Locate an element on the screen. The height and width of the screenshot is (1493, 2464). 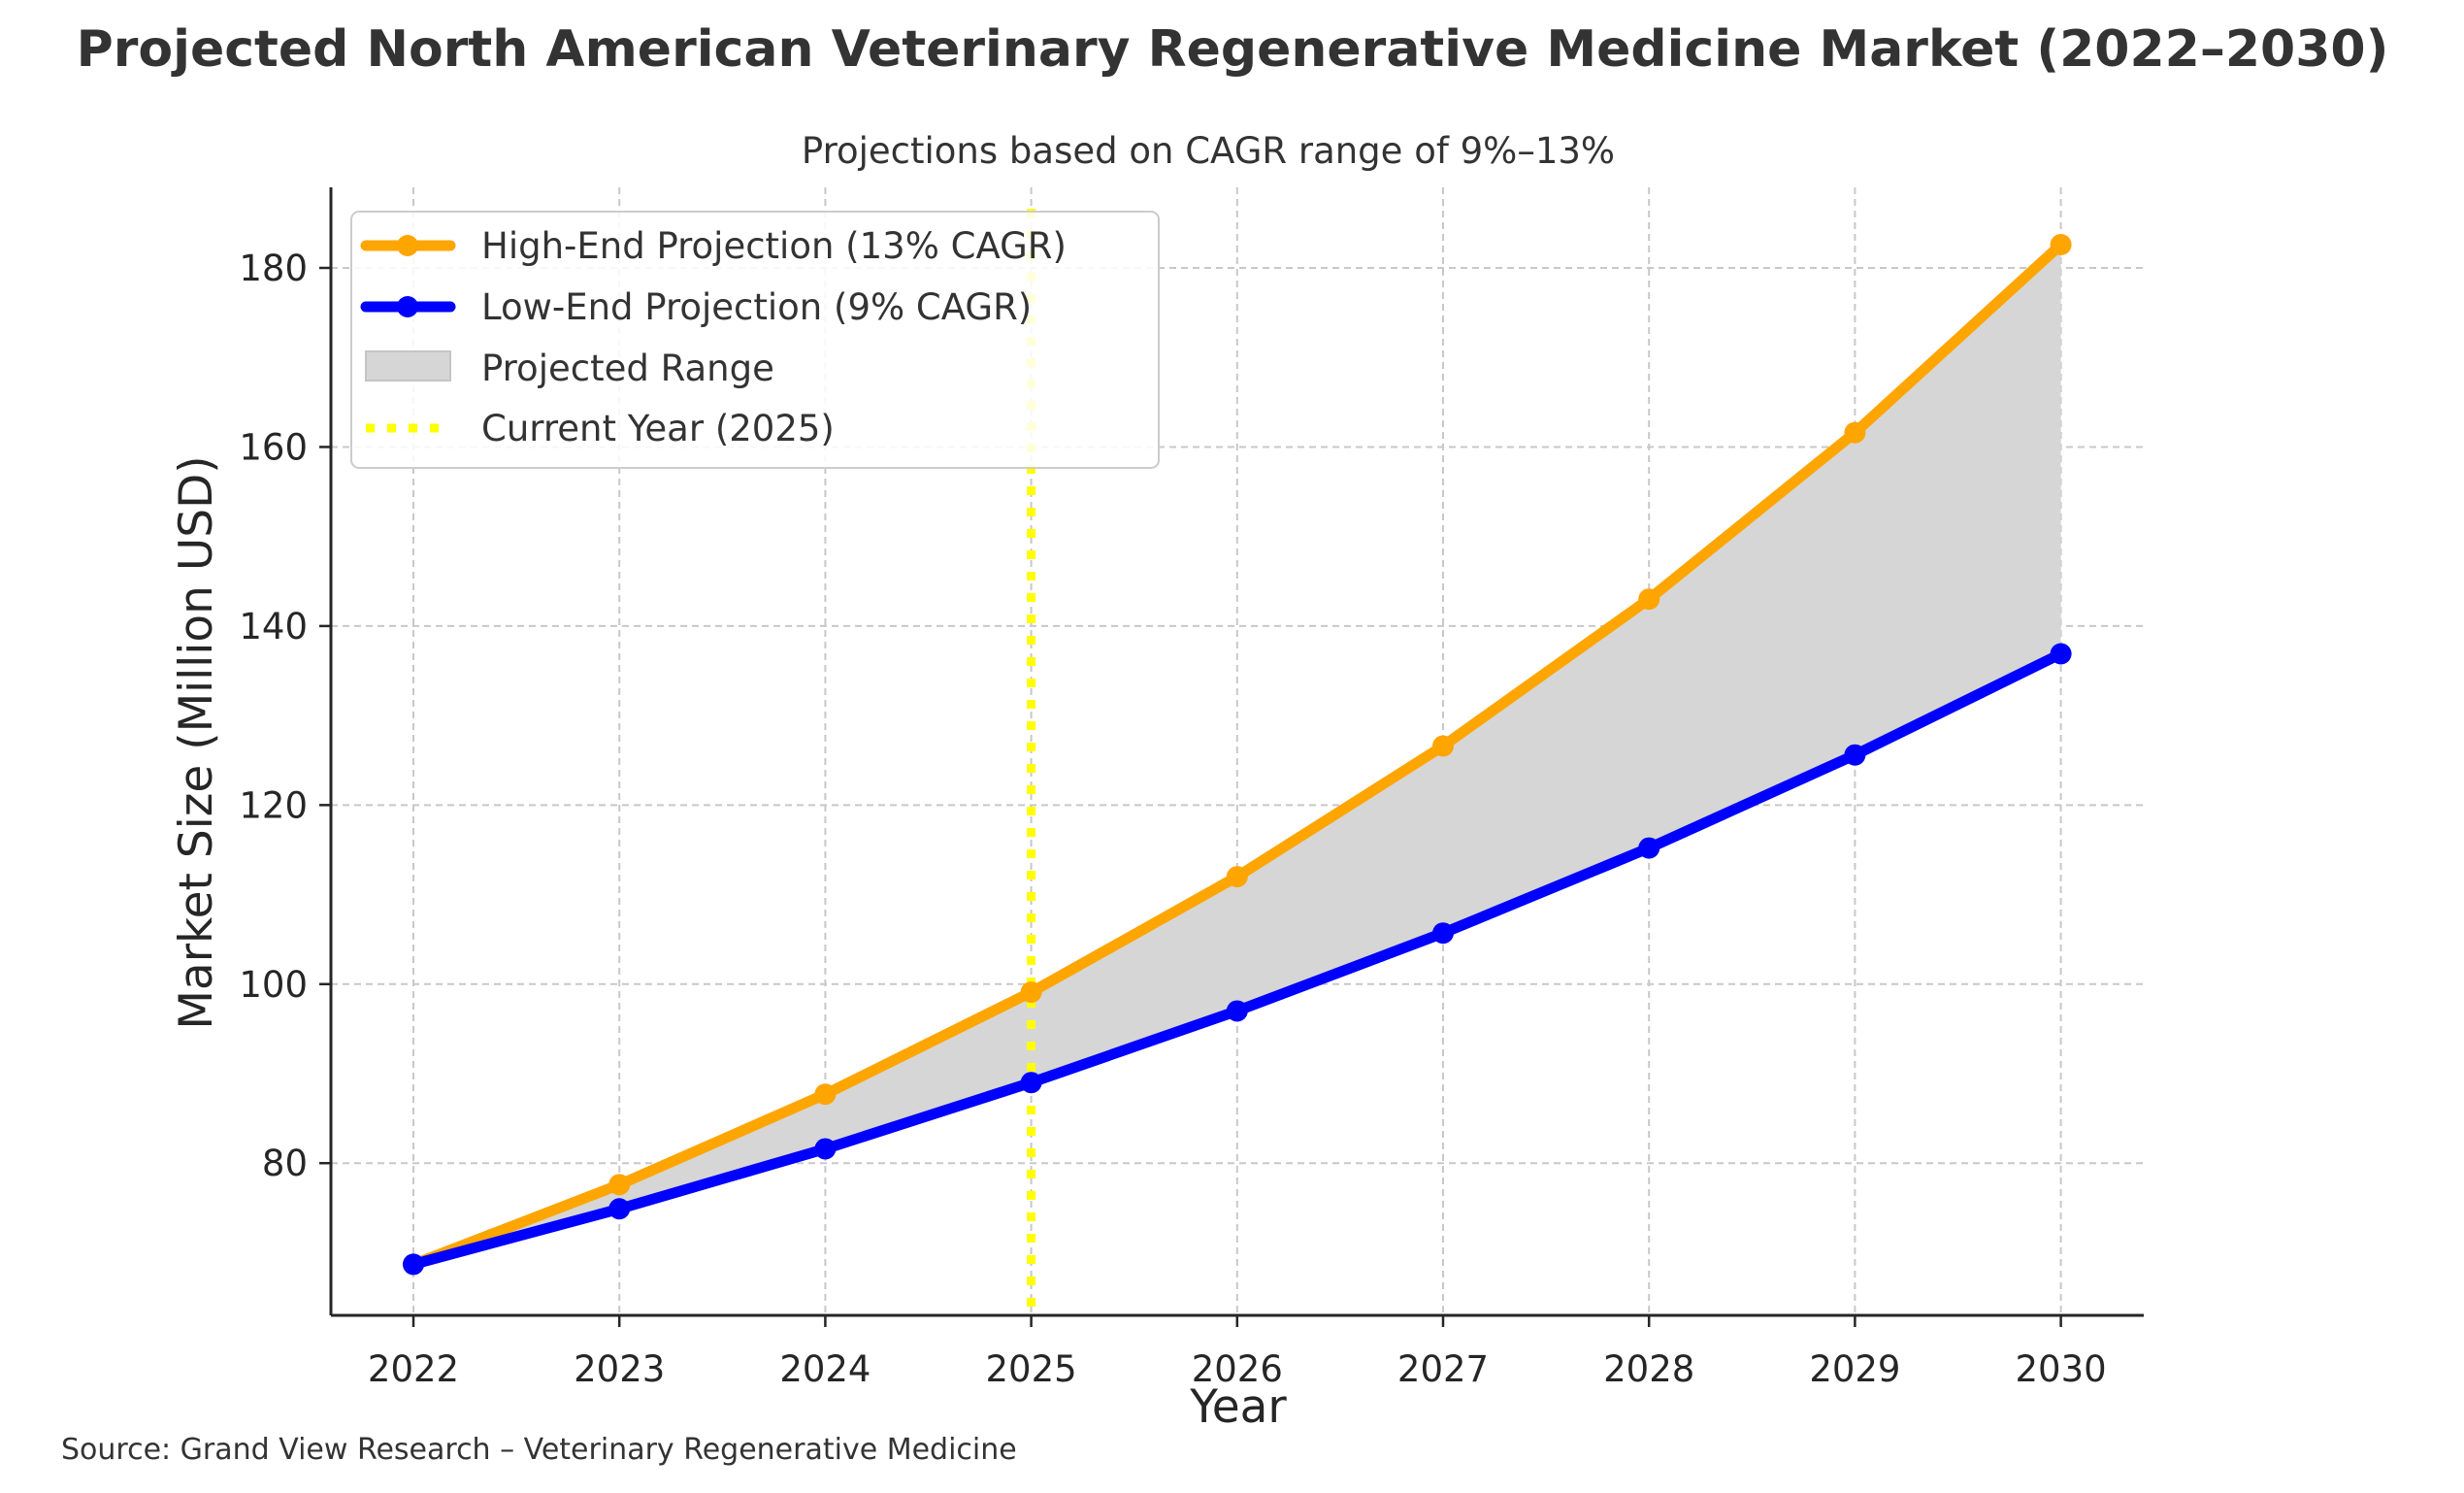
x-axis-label: Year is located at coordinates (1238, 1407).